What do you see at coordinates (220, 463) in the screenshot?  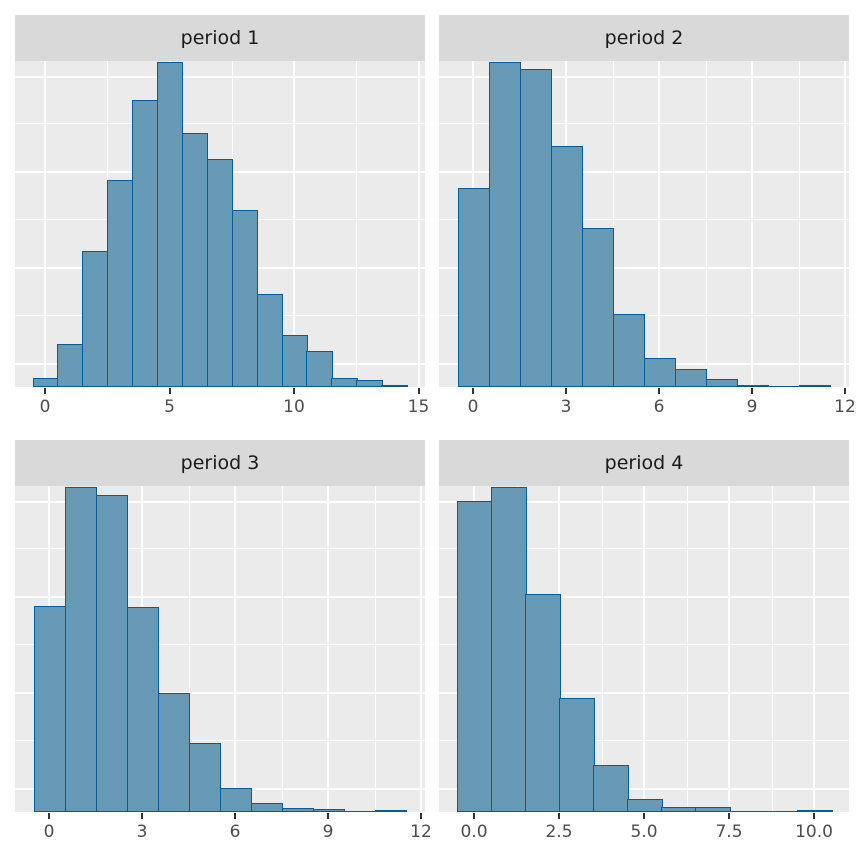 I see `strip-title: period 3` at bounding box center [220, 463].